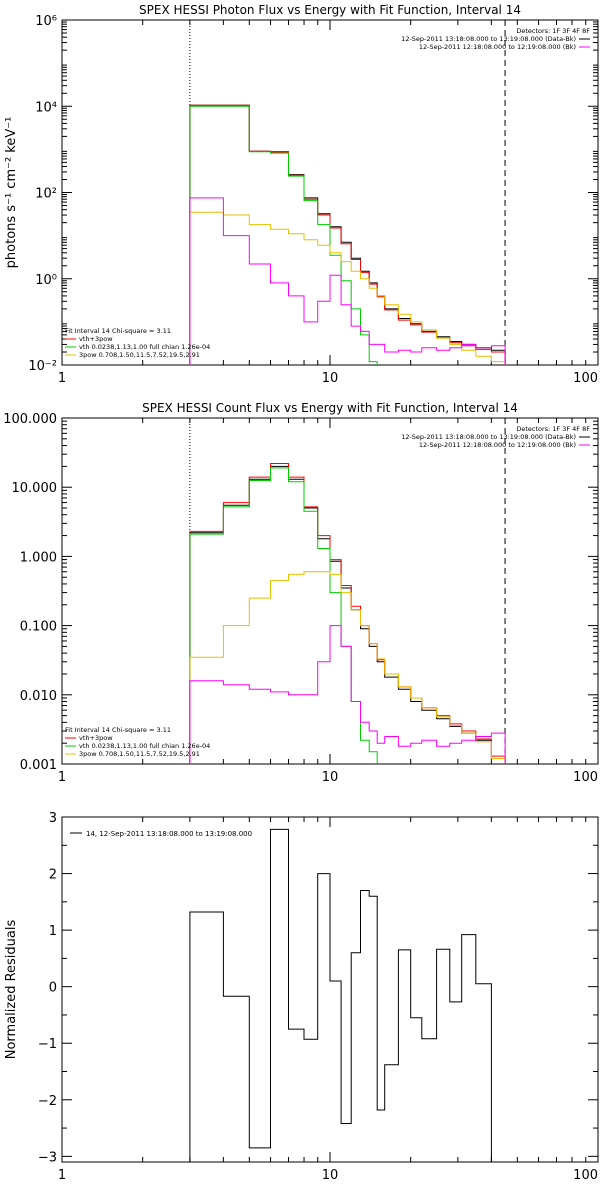 This screenshot has width=600, height=1200. What do you see at coordinates (53, 818) in the screenshot?
I see `y-tick-label: 3` at bounding box center [53, 818].